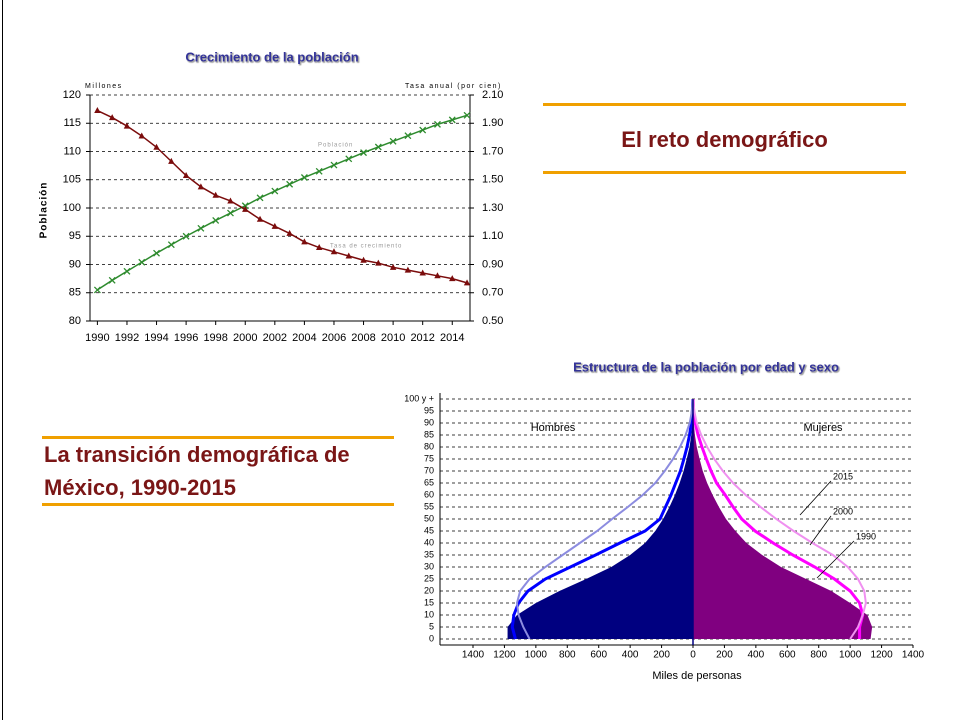 Image resolution: width=960 pixels, height=720 pixels. I want to click on y-tick-label: 15, so click(429, 602).